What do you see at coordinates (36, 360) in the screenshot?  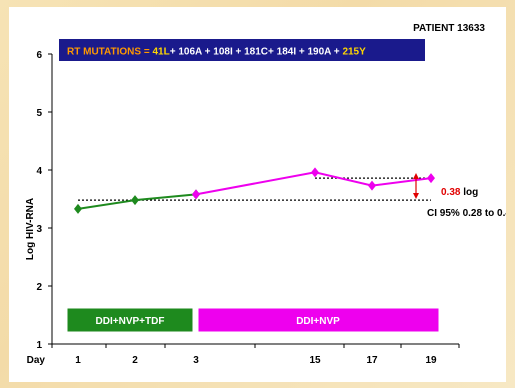 I see `x-axis-label: Day` at bounding box center [36, 360].